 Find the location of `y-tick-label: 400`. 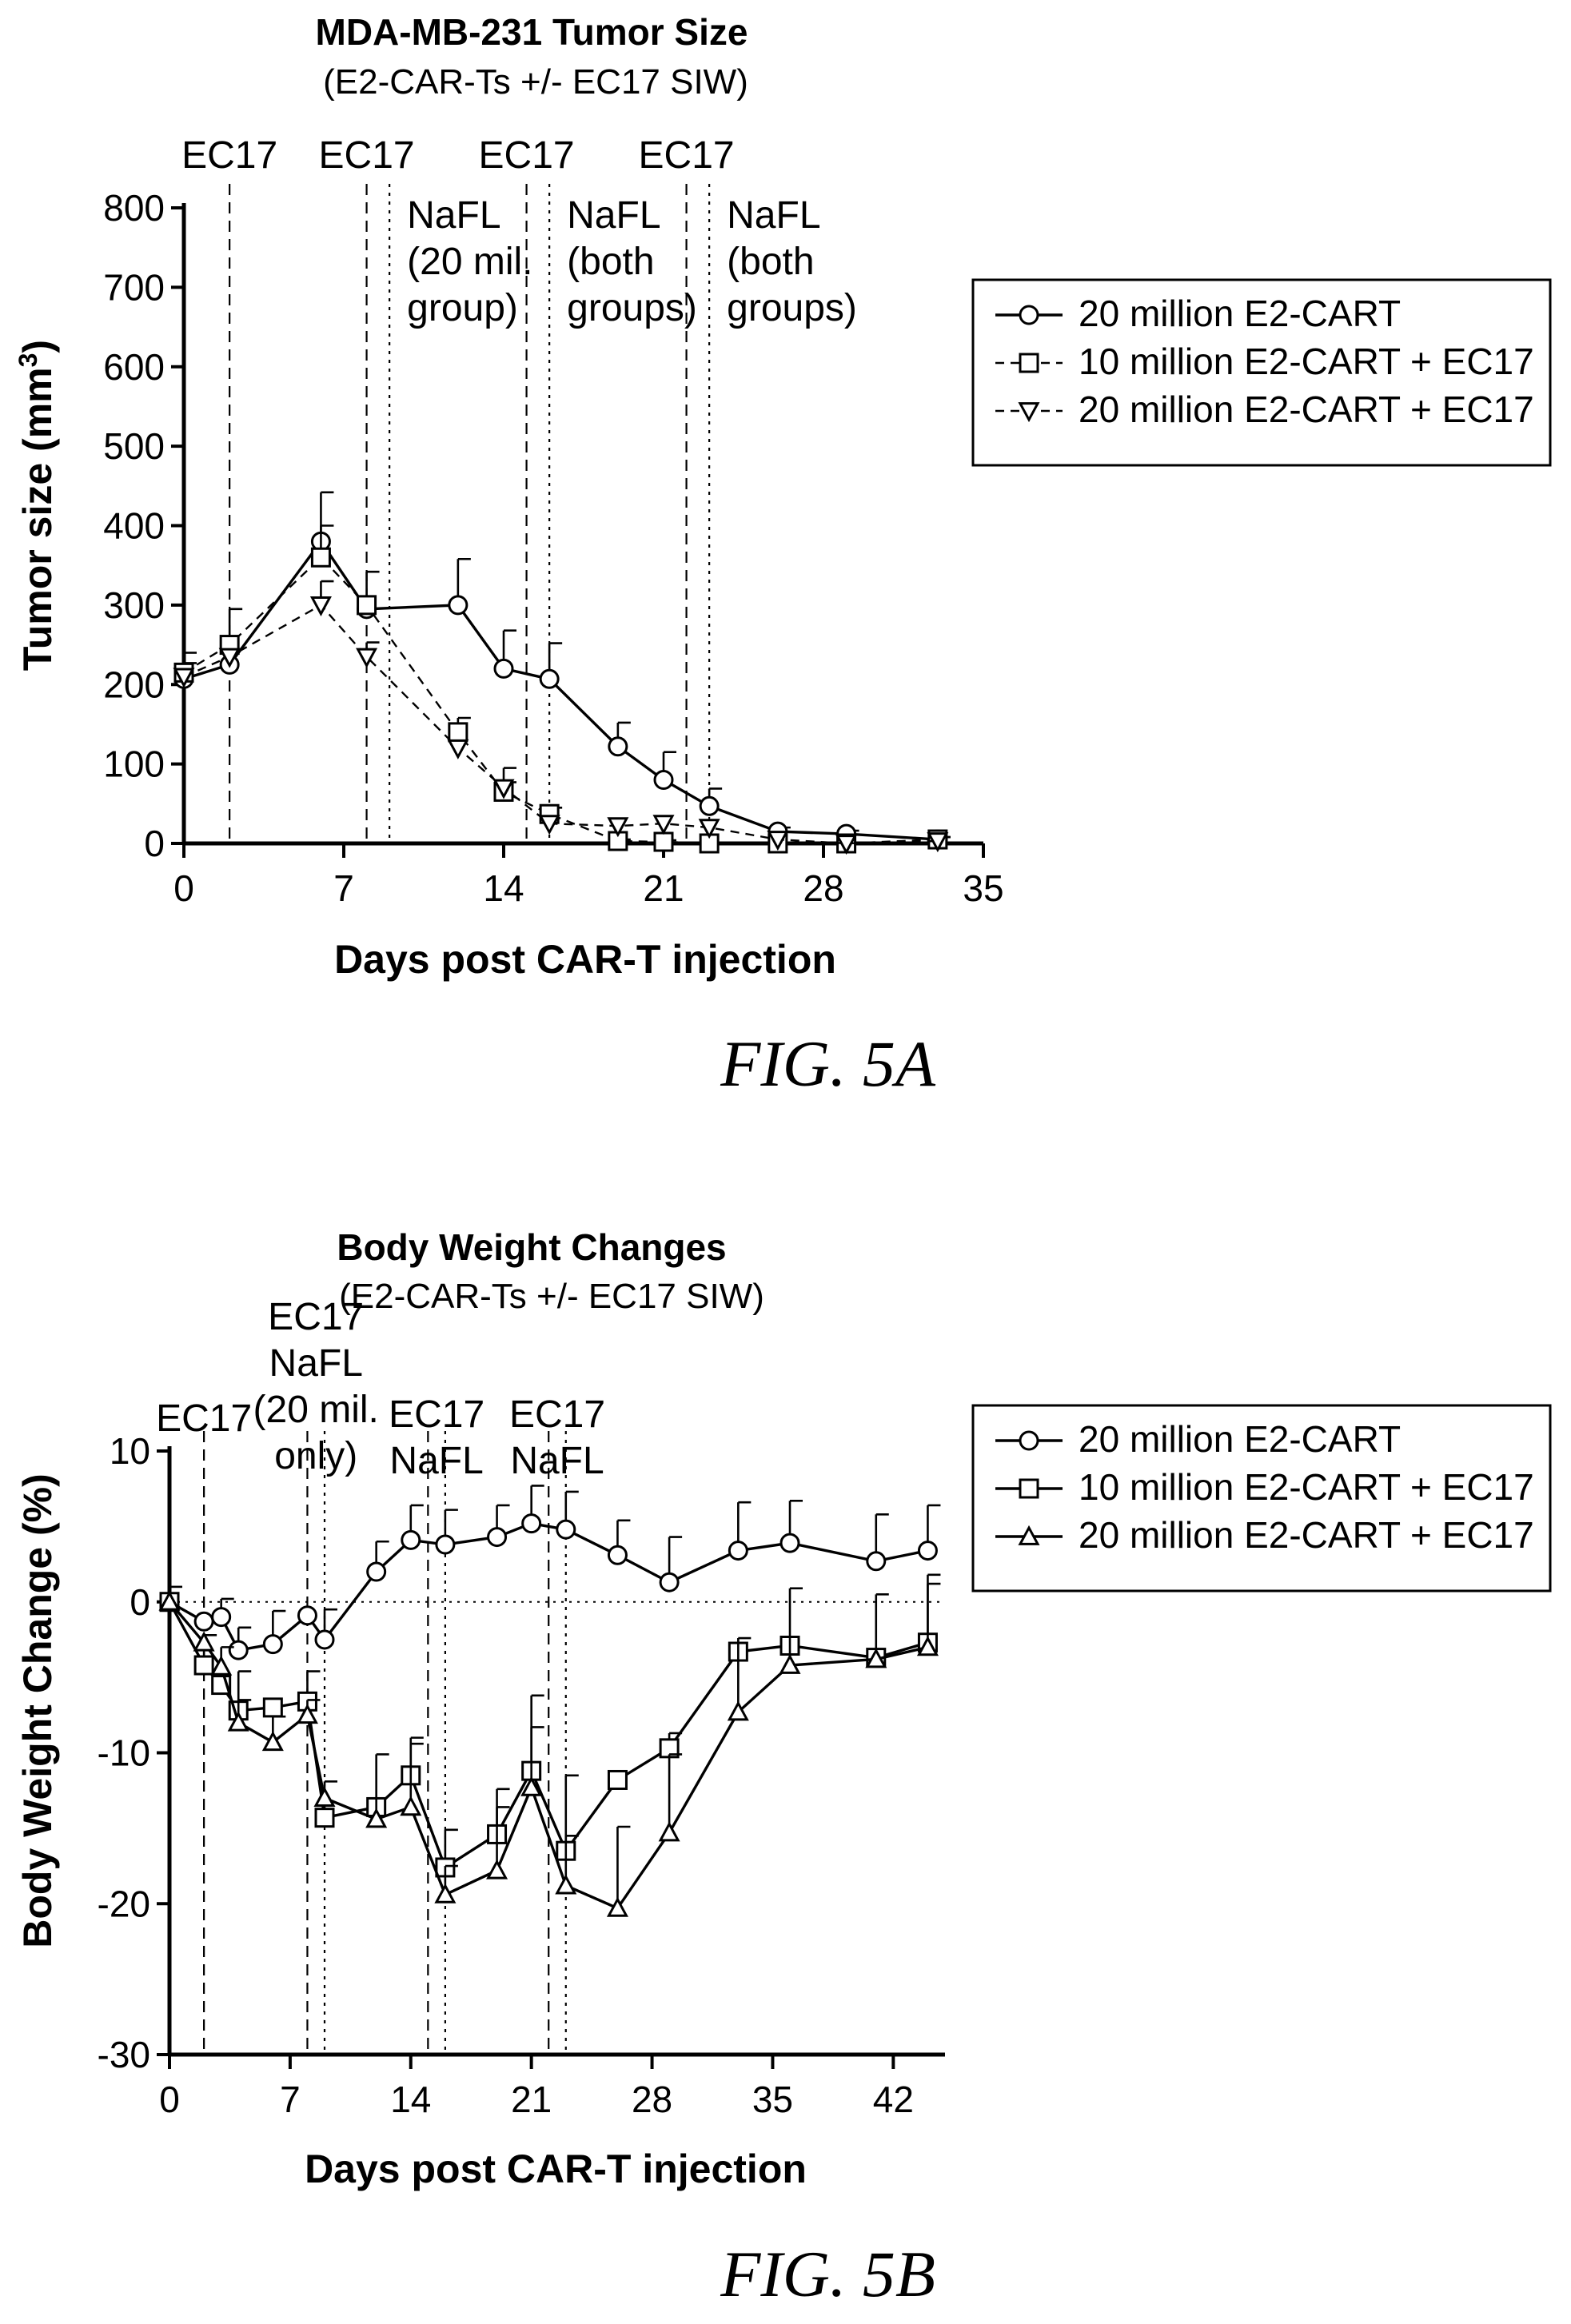

y-tick-label: 400 is located at coordinates (134, 526).